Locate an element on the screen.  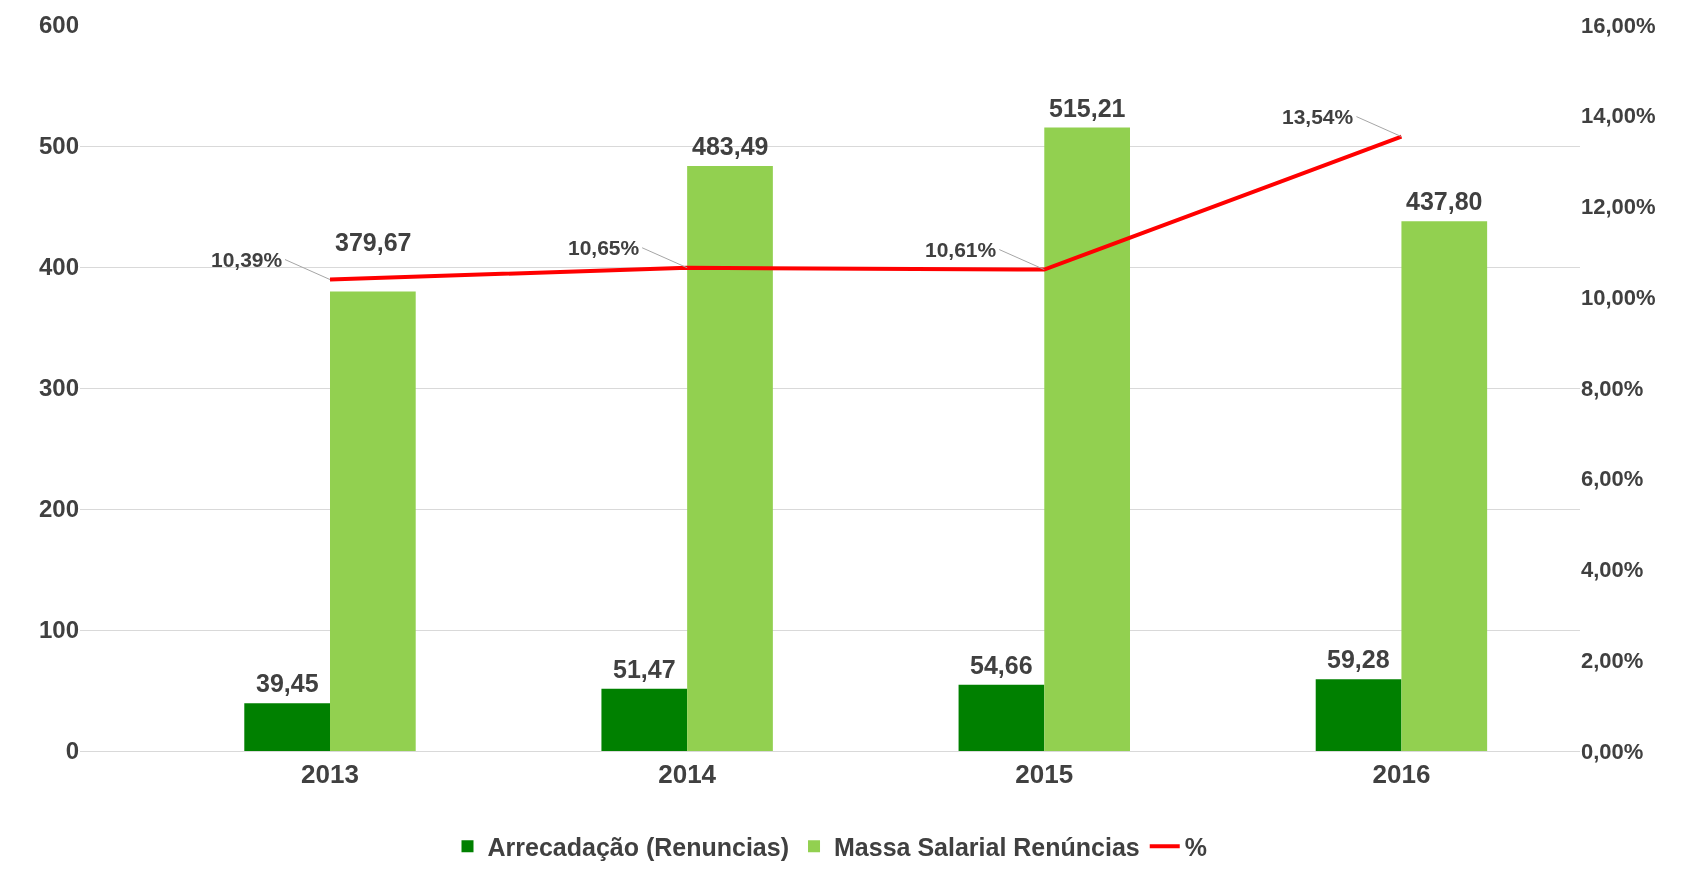
y-tick-label: 100 is located at coordinates (58, 630).